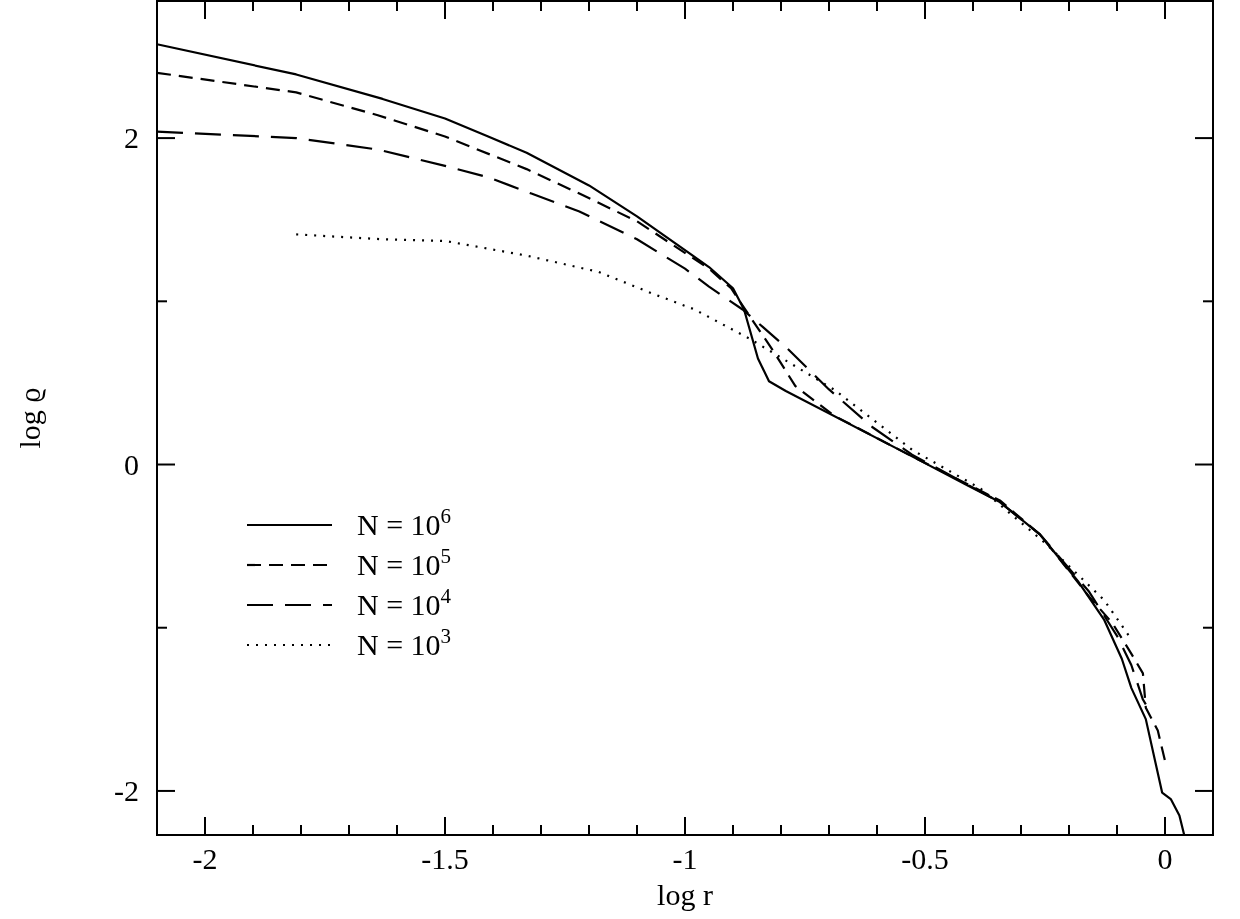  Describe the element at coordinates (925, 858) in the screenshot. I see `x-tick-label: -0.5` at that location.